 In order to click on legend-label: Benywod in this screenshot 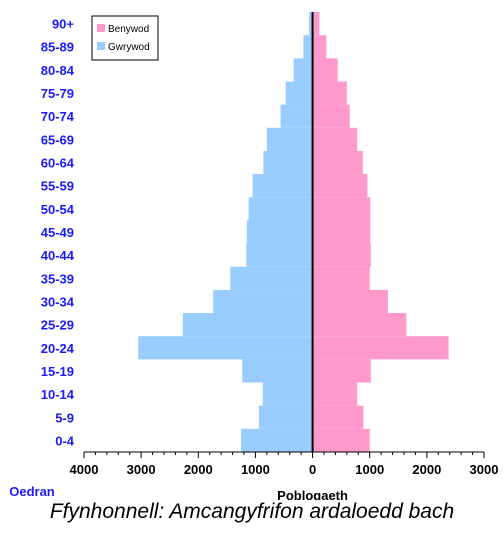, I will do `click(128, 29)`.